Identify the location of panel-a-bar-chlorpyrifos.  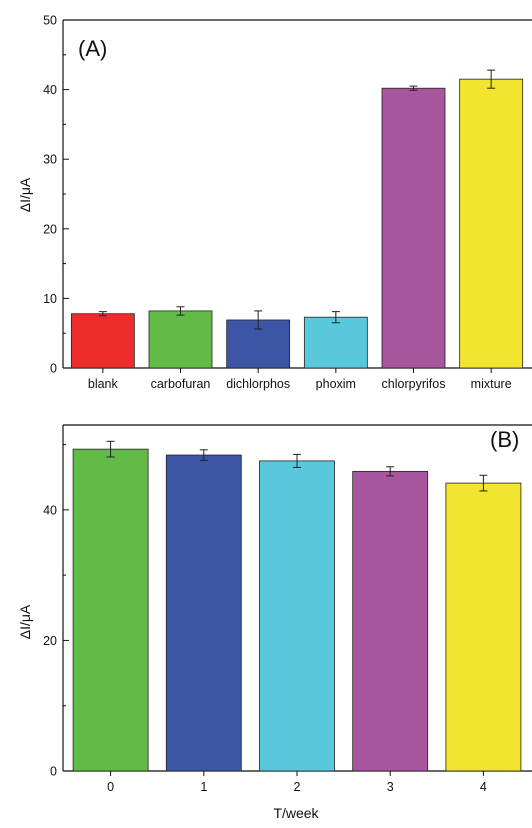
(413, 228).